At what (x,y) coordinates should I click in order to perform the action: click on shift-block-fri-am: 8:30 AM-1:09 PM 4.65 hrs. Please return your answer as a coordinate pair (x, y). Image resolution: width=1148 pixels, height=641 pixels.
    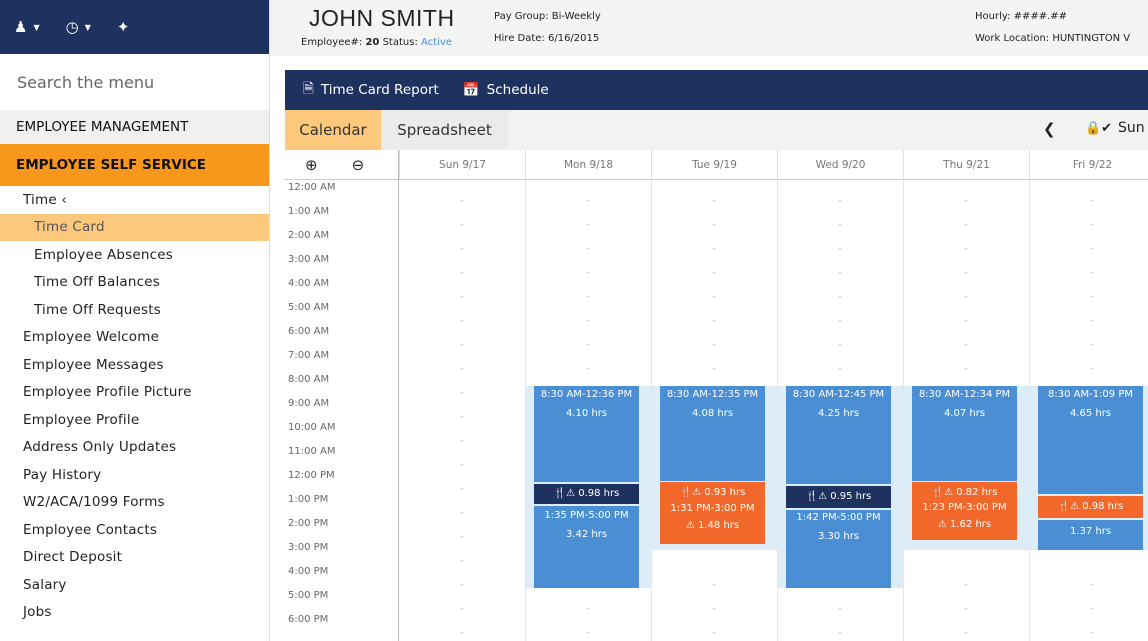
    Looking at the image, I should click on (1090, 440).